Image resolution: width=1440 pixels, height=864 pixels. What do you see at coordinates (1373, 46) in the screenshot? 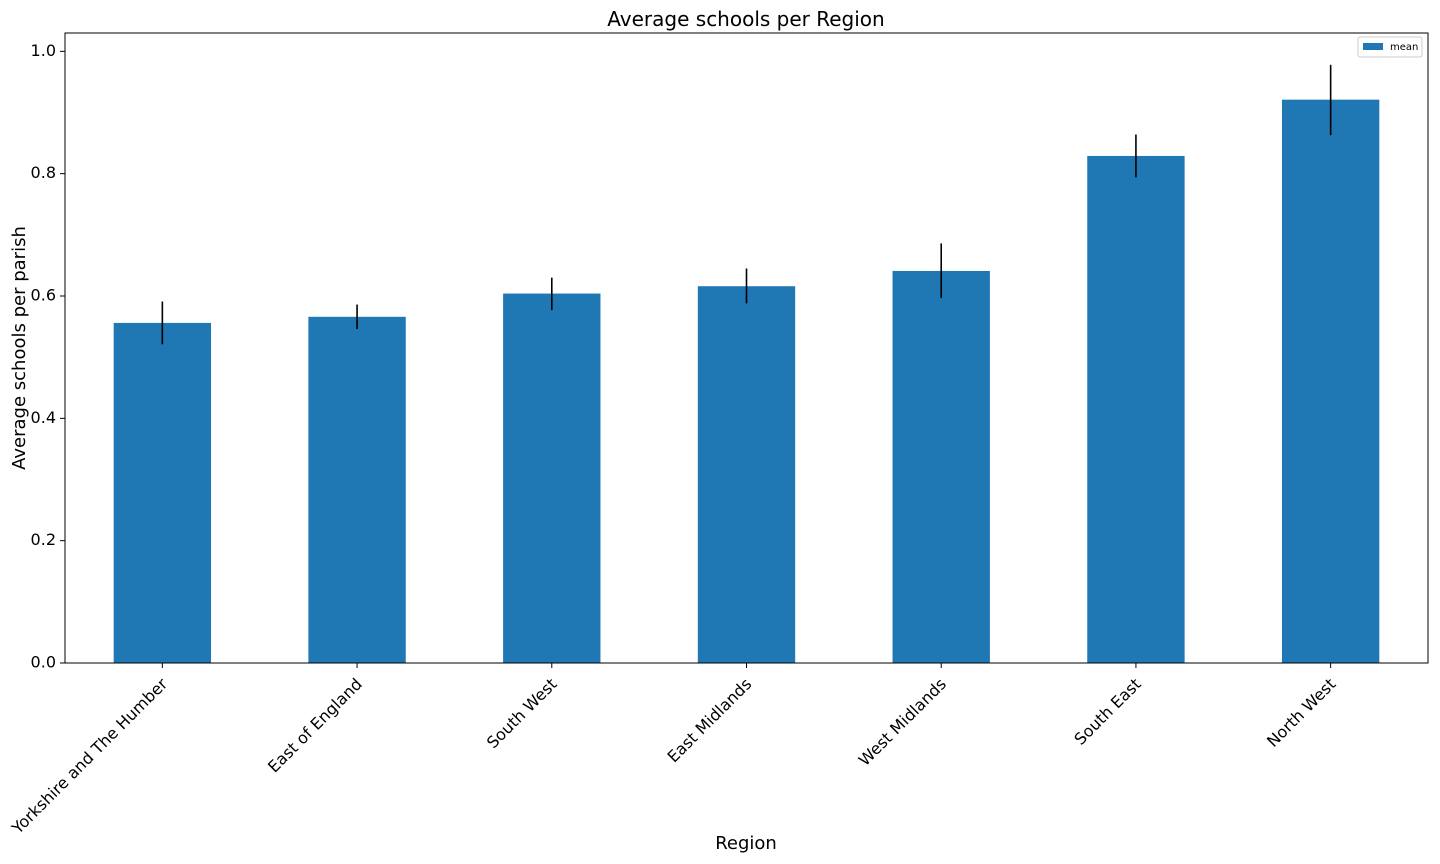
I see `legend-swatch` at bounding box center [1373, 46].